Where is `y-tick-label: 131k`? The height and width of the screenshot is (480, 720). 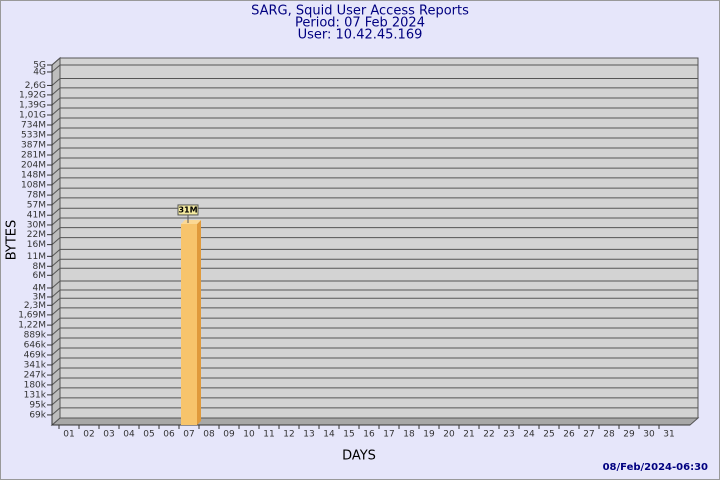
y-tick-label: 131k is located at coordinates (35, 395).